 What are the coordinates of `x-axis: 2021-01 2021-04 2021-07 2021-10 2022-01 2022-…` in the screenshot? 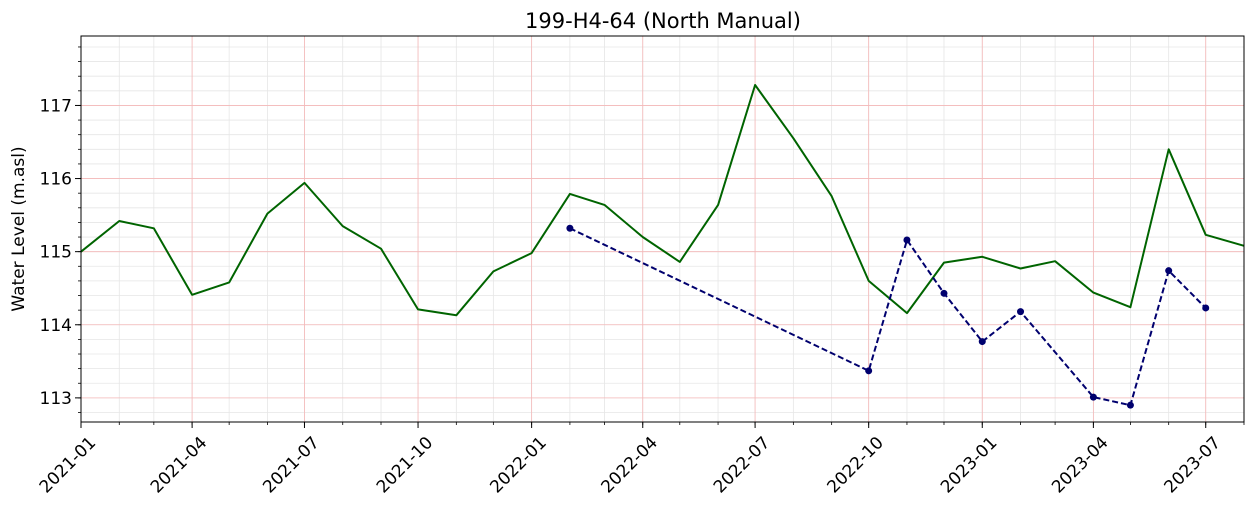 It's located at (640, 459).